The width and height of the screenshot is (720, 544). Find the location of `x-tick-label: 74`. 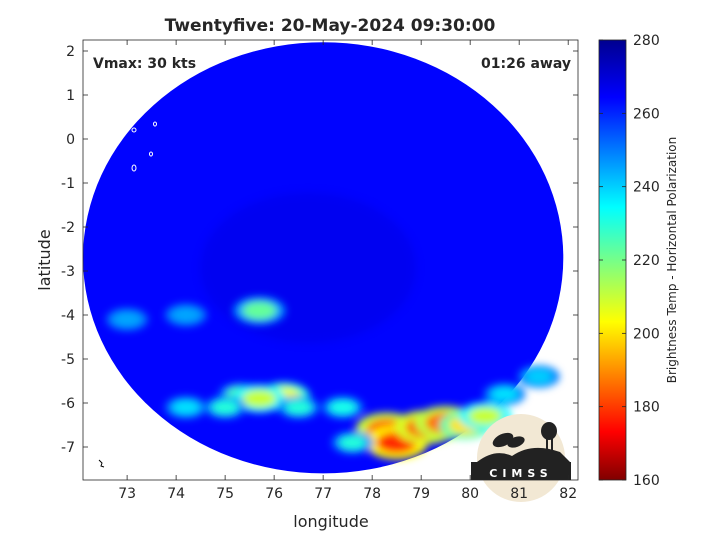

x-tick-label: 74 is located at coordinates (176, 494).